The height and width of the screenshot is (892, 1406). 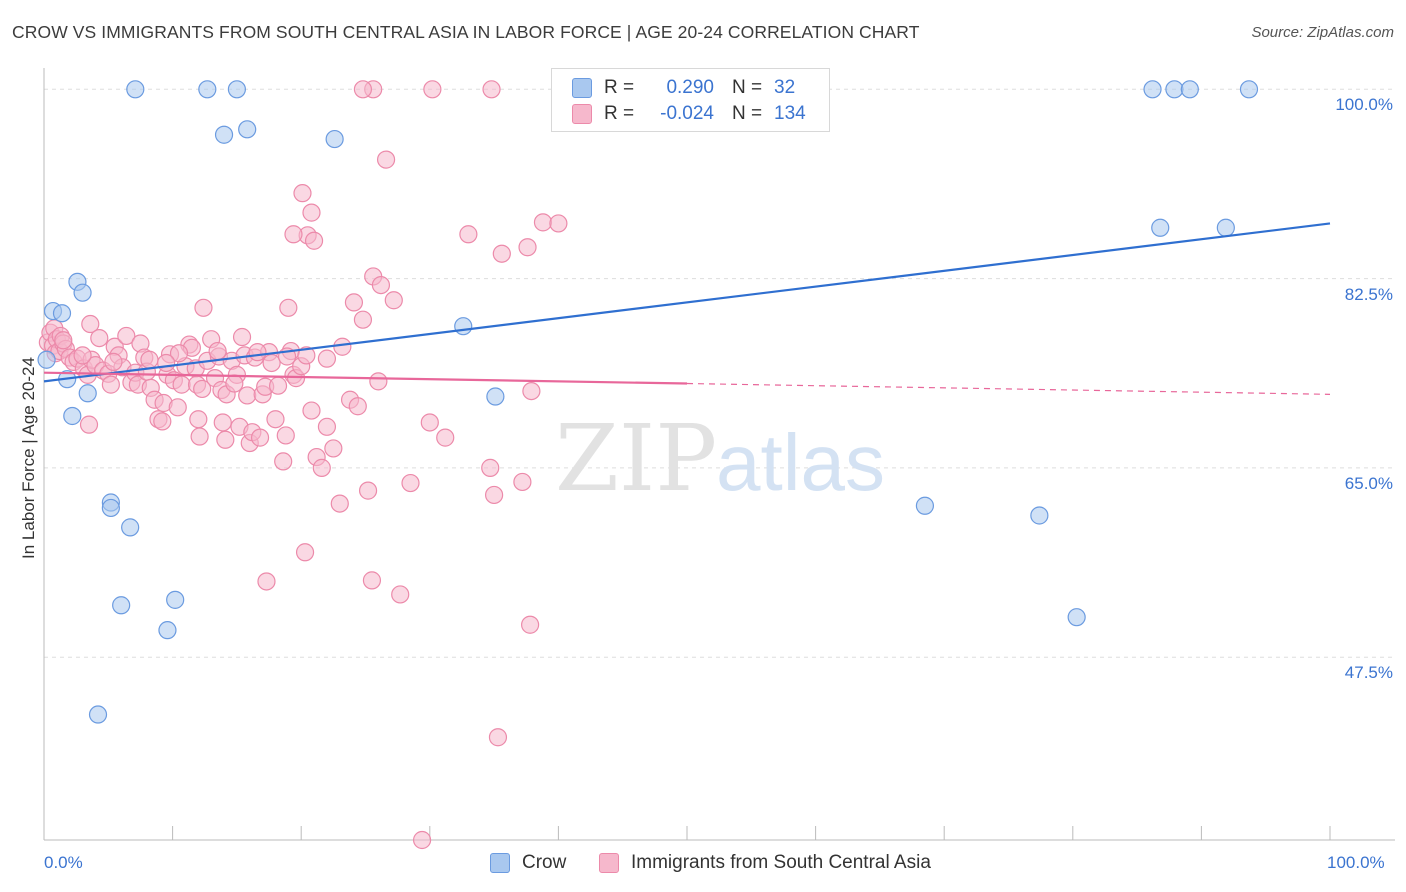 I want to click on trend-line-immigrants-extension, so click(x=1008, y=388).